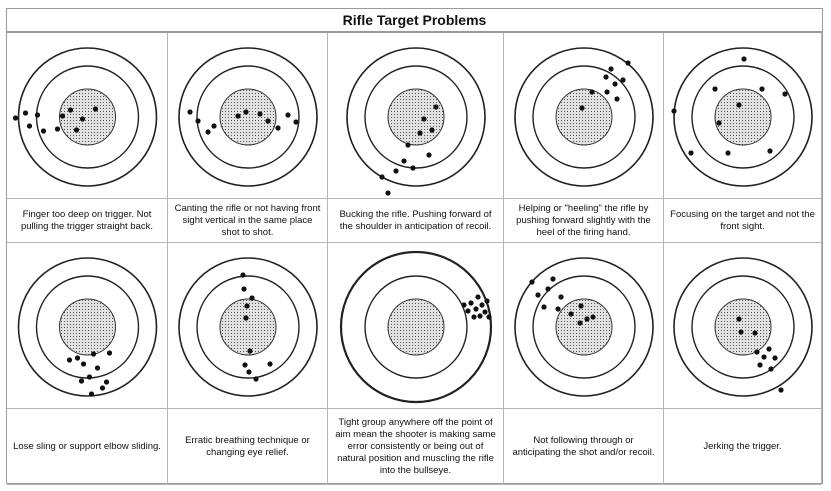 Image resolution: width=831 pixels, height=491 pixels. I want to click on target-caption: Jerking the trigger., so click(743, 447).